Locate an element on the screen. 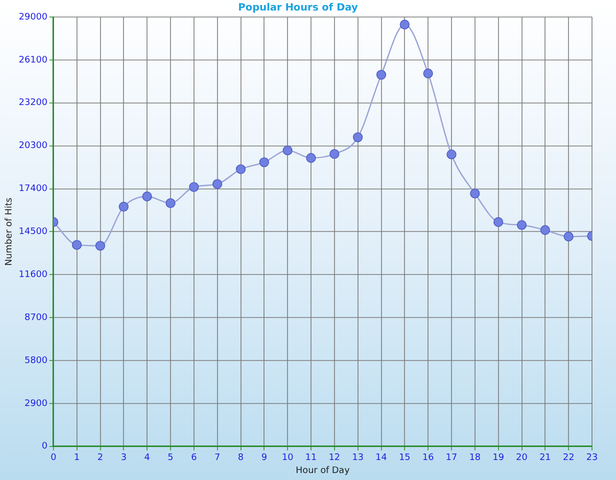 The height and width of the screenshot is (480, 616). y-tick-label: 5800 is located at coordinates (36, 361).